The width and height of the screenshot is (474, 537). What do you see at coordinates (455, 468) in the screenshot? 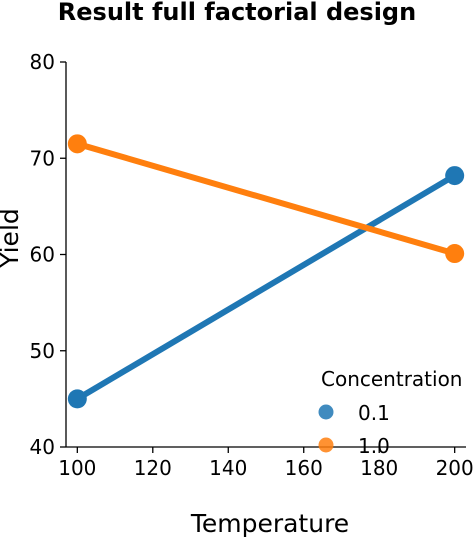
I see `x-tick-label: 200` at bounding box center [455, 468].